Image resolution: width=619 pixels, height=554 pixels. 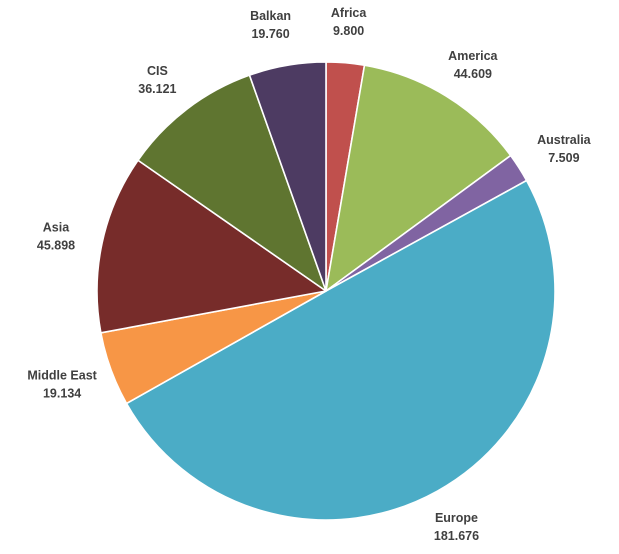 I want to click on pie-slice-balkan, so click(x=287, y=176).